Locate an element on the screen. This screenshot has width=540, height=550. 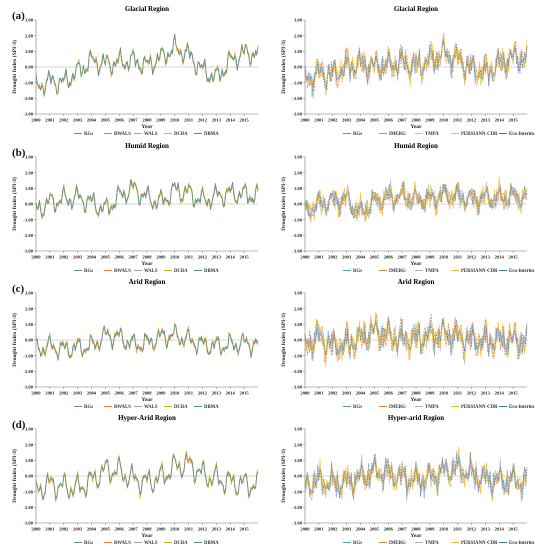
legend-label: TMPA is located at coordinates (432, 134).